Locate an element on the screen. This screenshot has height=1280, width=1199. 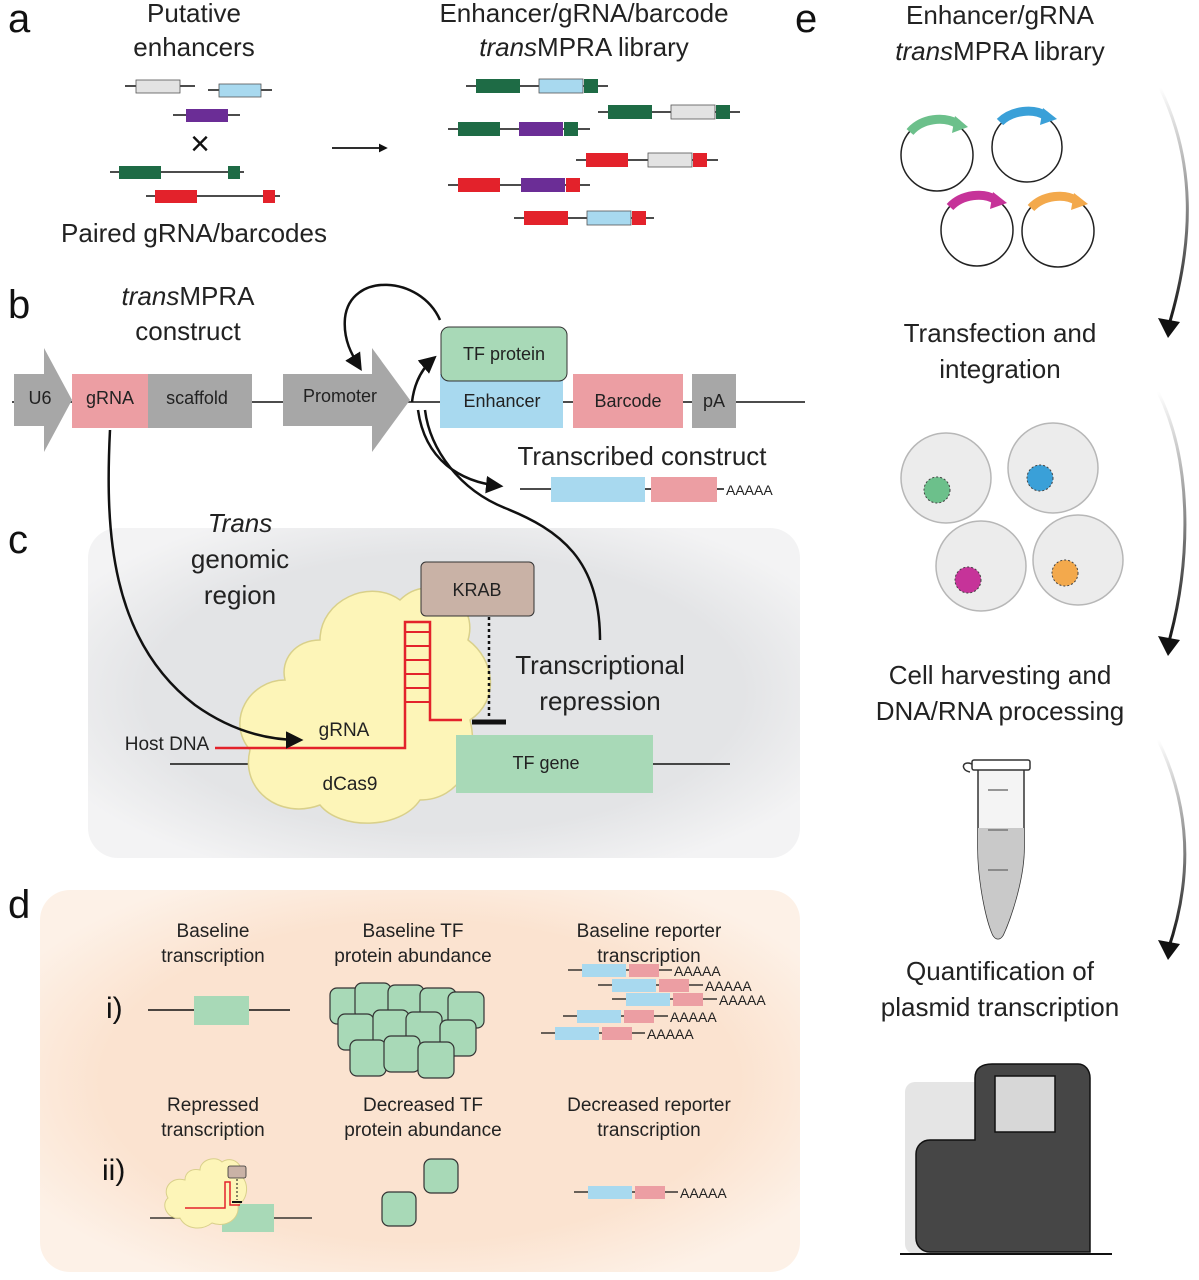
microcentrifuge-tube is located at coordinates (996, 849).